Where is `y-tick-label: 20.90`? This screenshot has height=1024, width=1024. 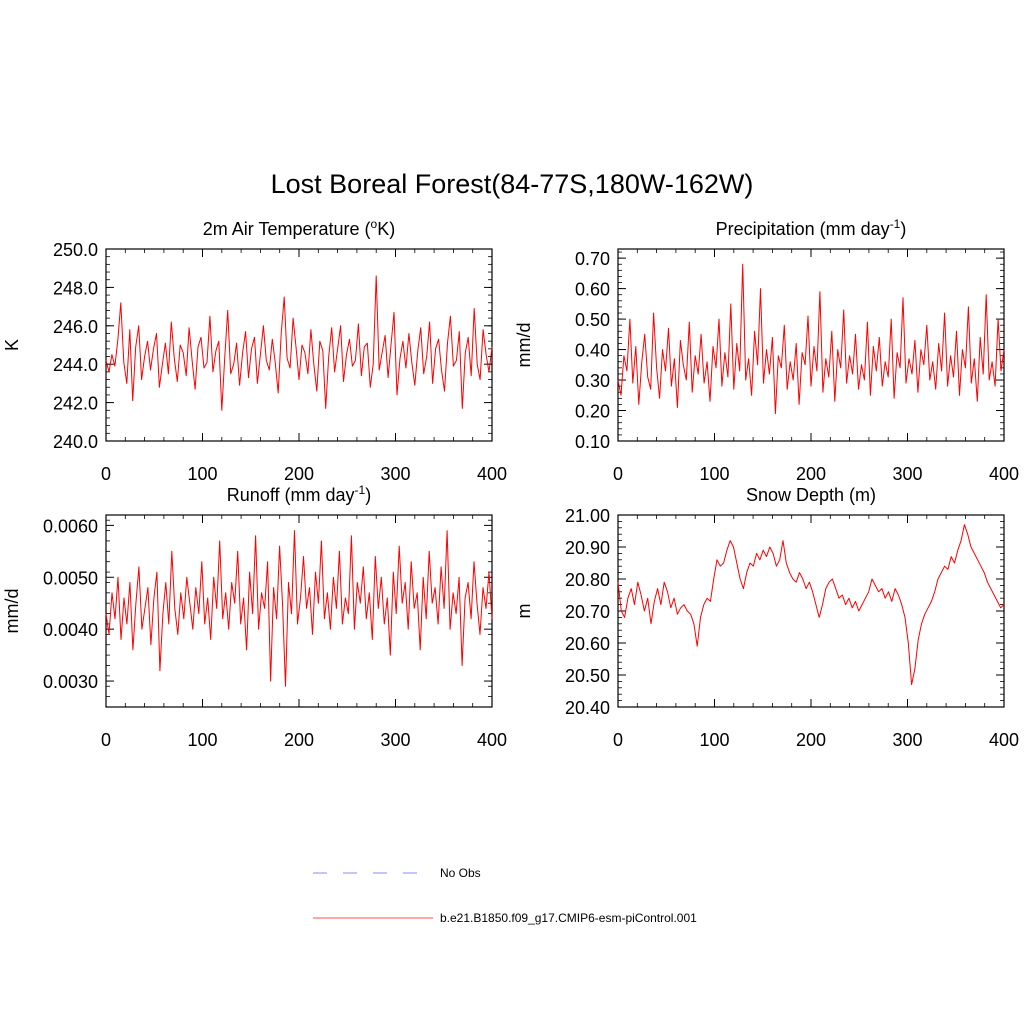
y-tick-label: 20.90 is located at coordinates (587, 548).